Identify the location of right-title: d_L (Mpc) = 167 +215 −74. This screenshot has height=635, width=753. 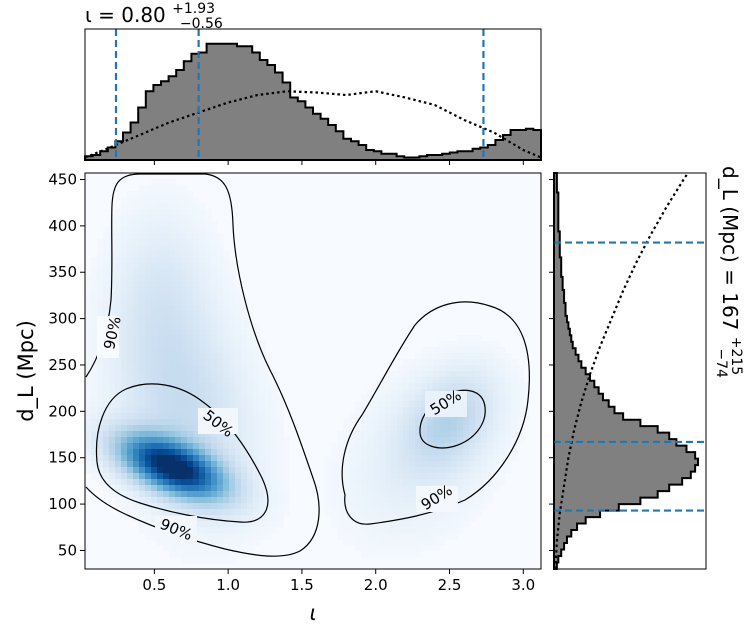
(732, 274).